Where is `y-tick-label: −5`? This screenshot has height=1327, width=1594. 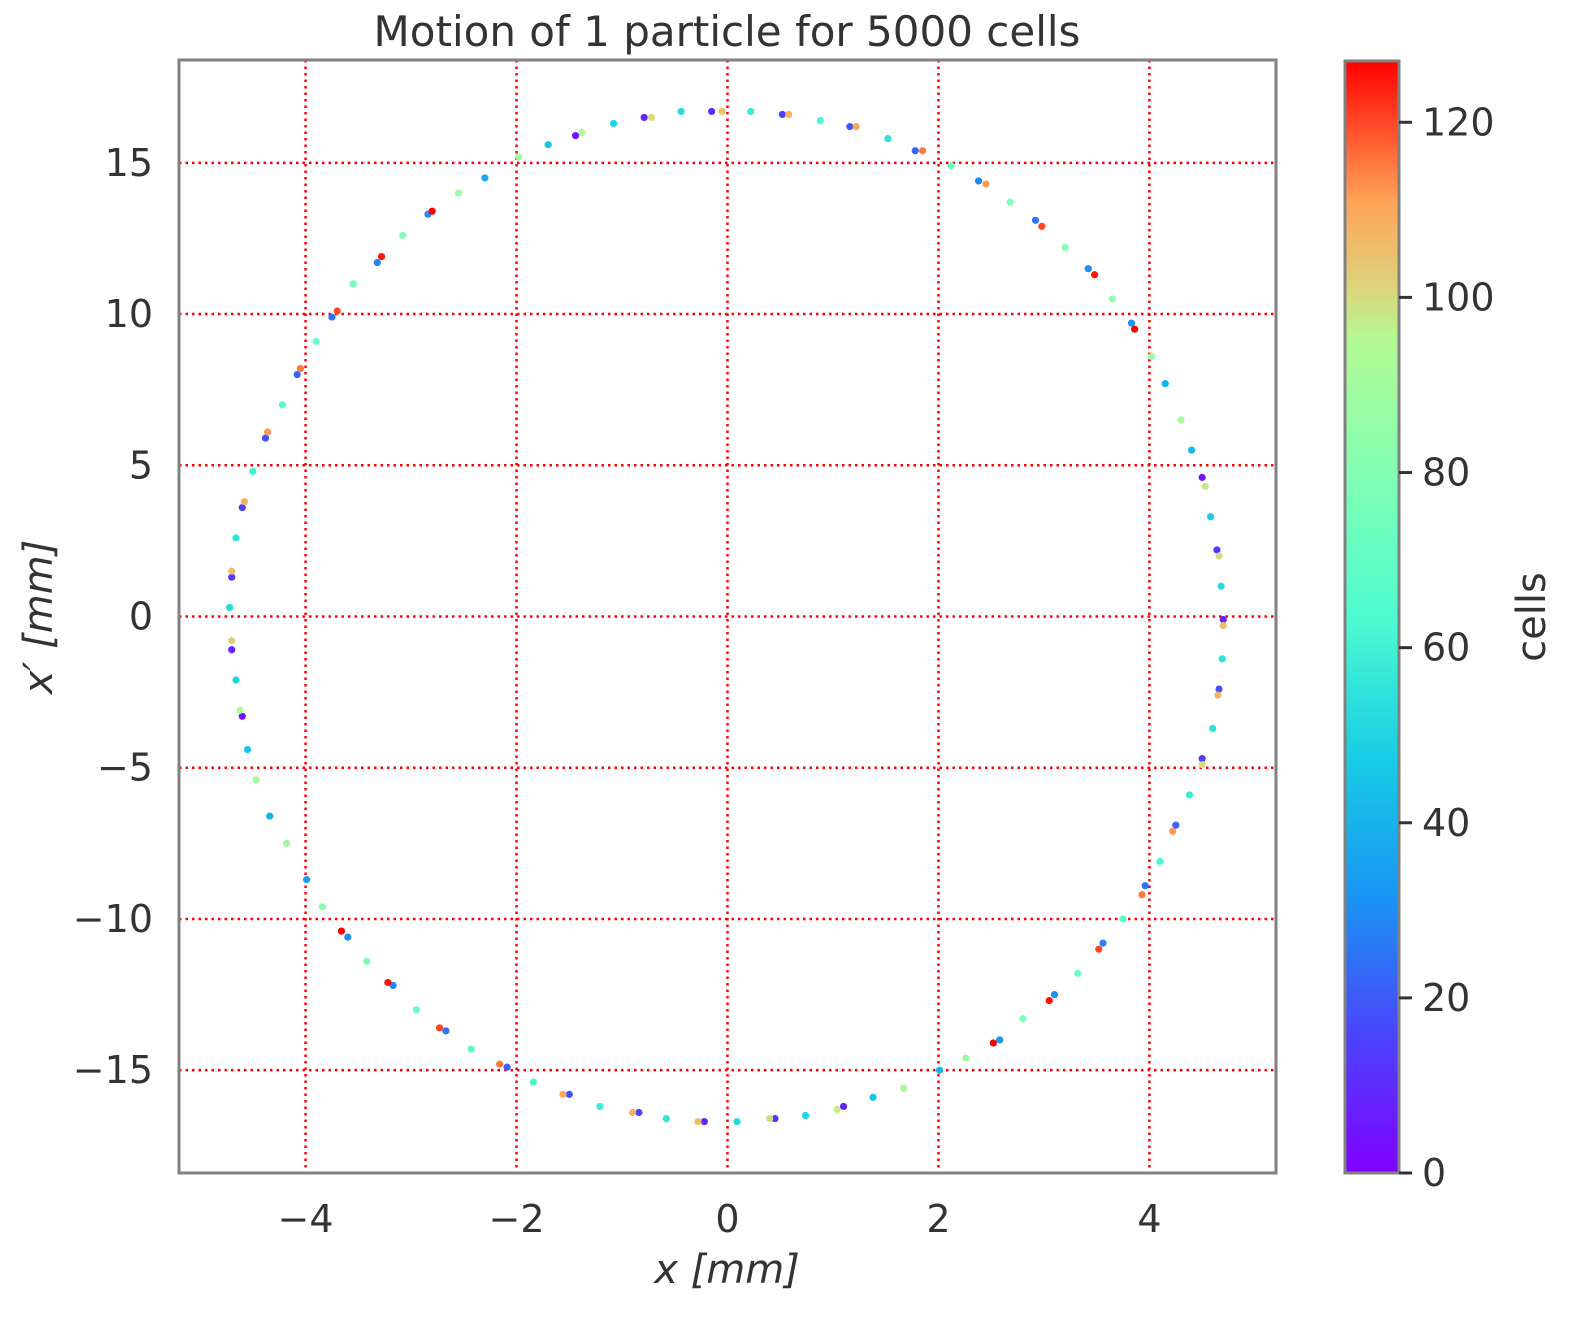
y-tick-label: −5 is located at coordinates (125, 768).